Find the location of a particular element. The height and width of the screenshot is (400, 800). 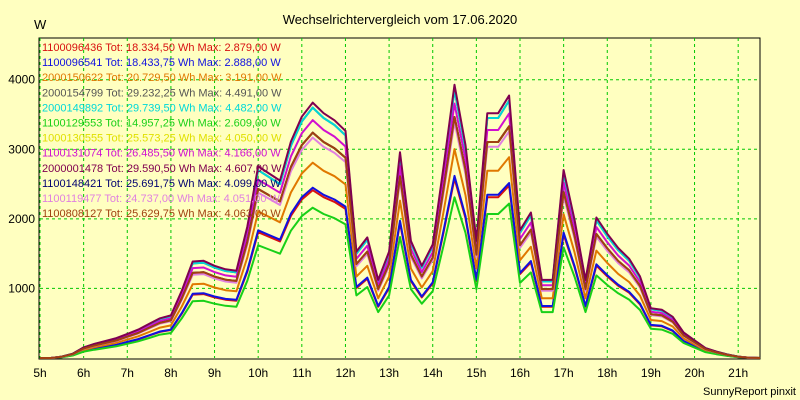

x-tick-label: 15h is located at coordinates (476, 373).